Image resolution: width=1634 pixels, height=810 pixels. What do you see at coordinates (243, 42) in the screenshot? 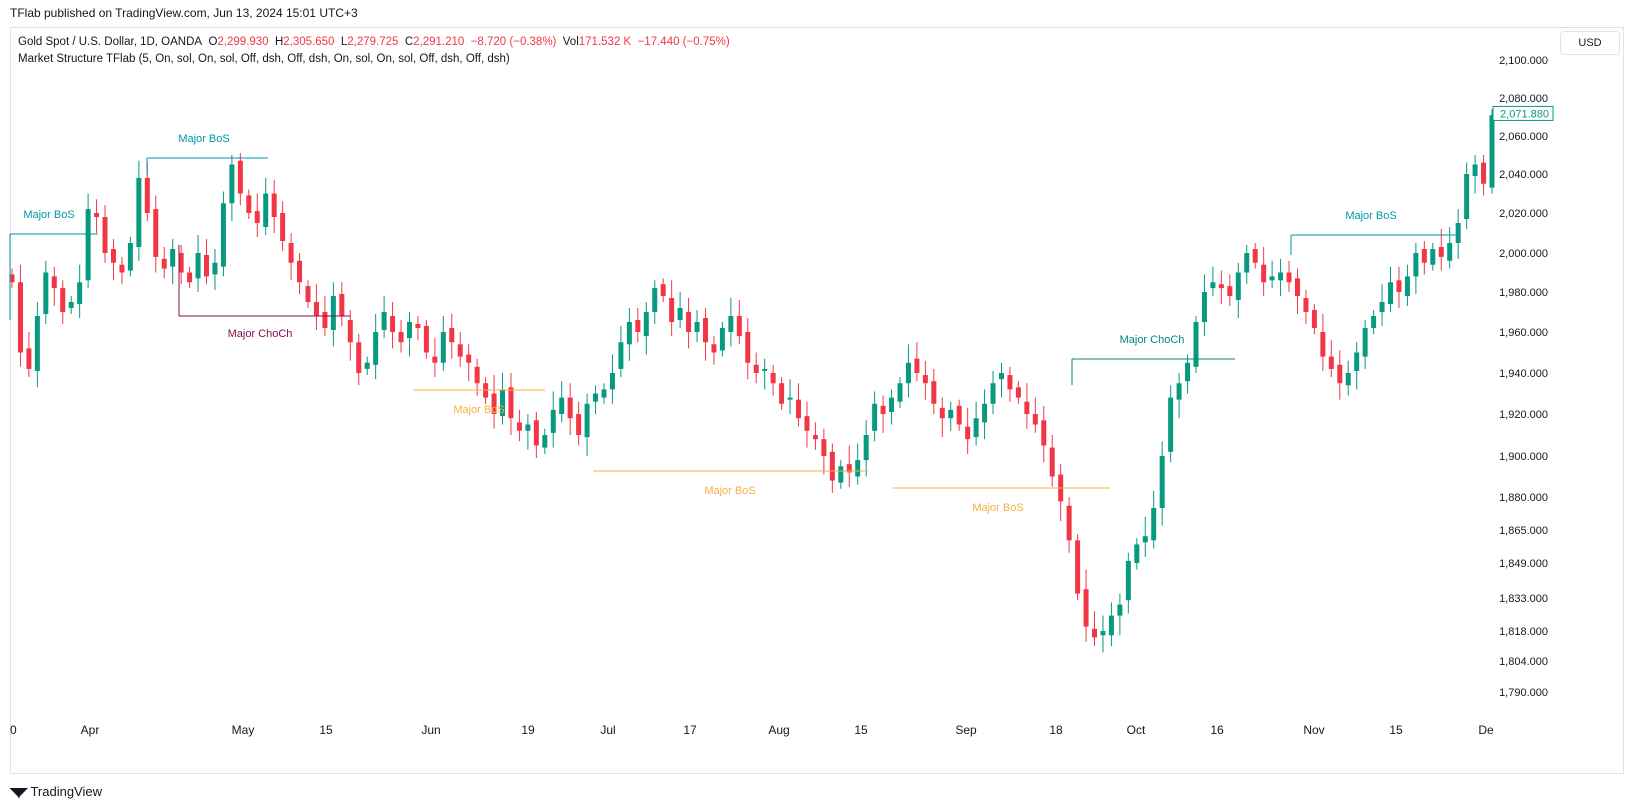
I see `open-value: 2,299.930` at bounding box center [243, 42].